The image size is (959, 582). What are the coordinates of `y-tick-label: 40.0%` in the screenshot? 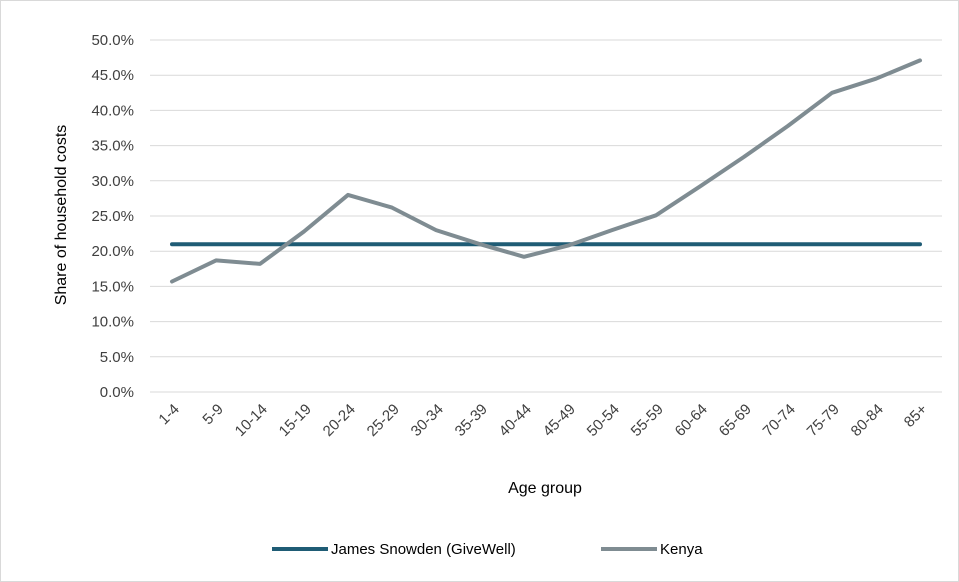 It's located at (112, 110).